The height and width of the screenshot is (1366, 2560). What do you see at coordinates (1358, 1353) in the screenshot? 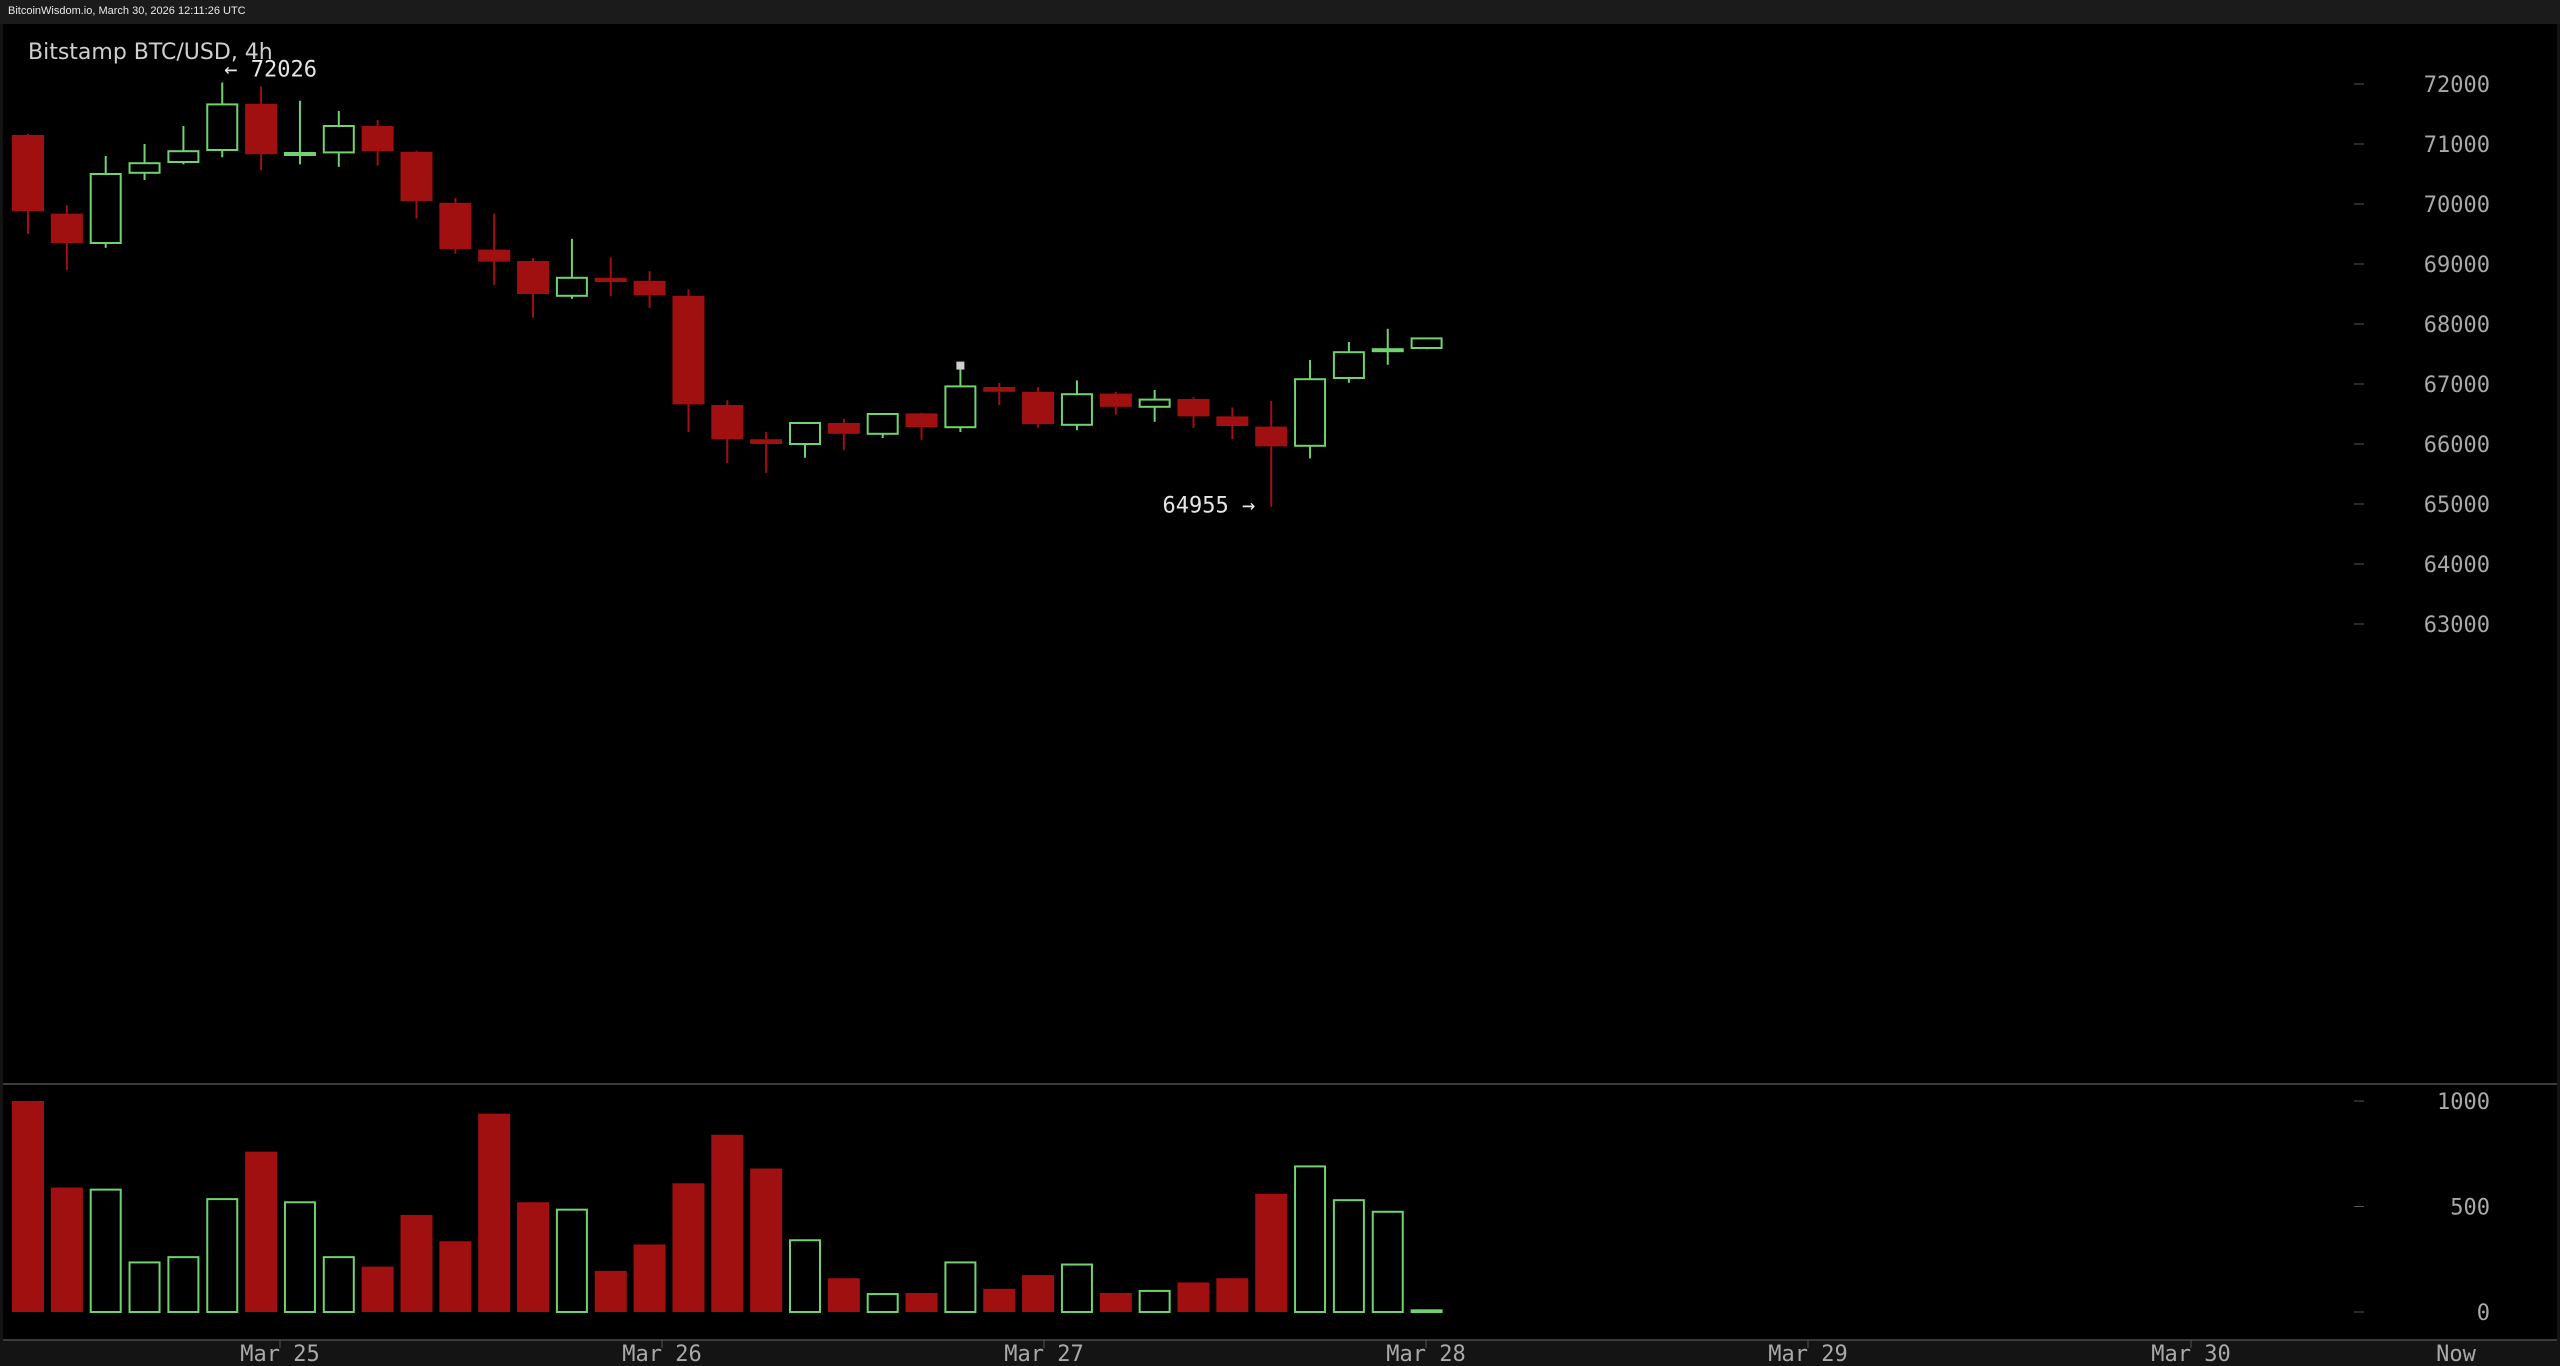
I see `time-axis: Mar 25 Mar 26 Mar 27 Mar 28 Mar 29 Mar 30 Now` at bounding box center [1358, 1353].